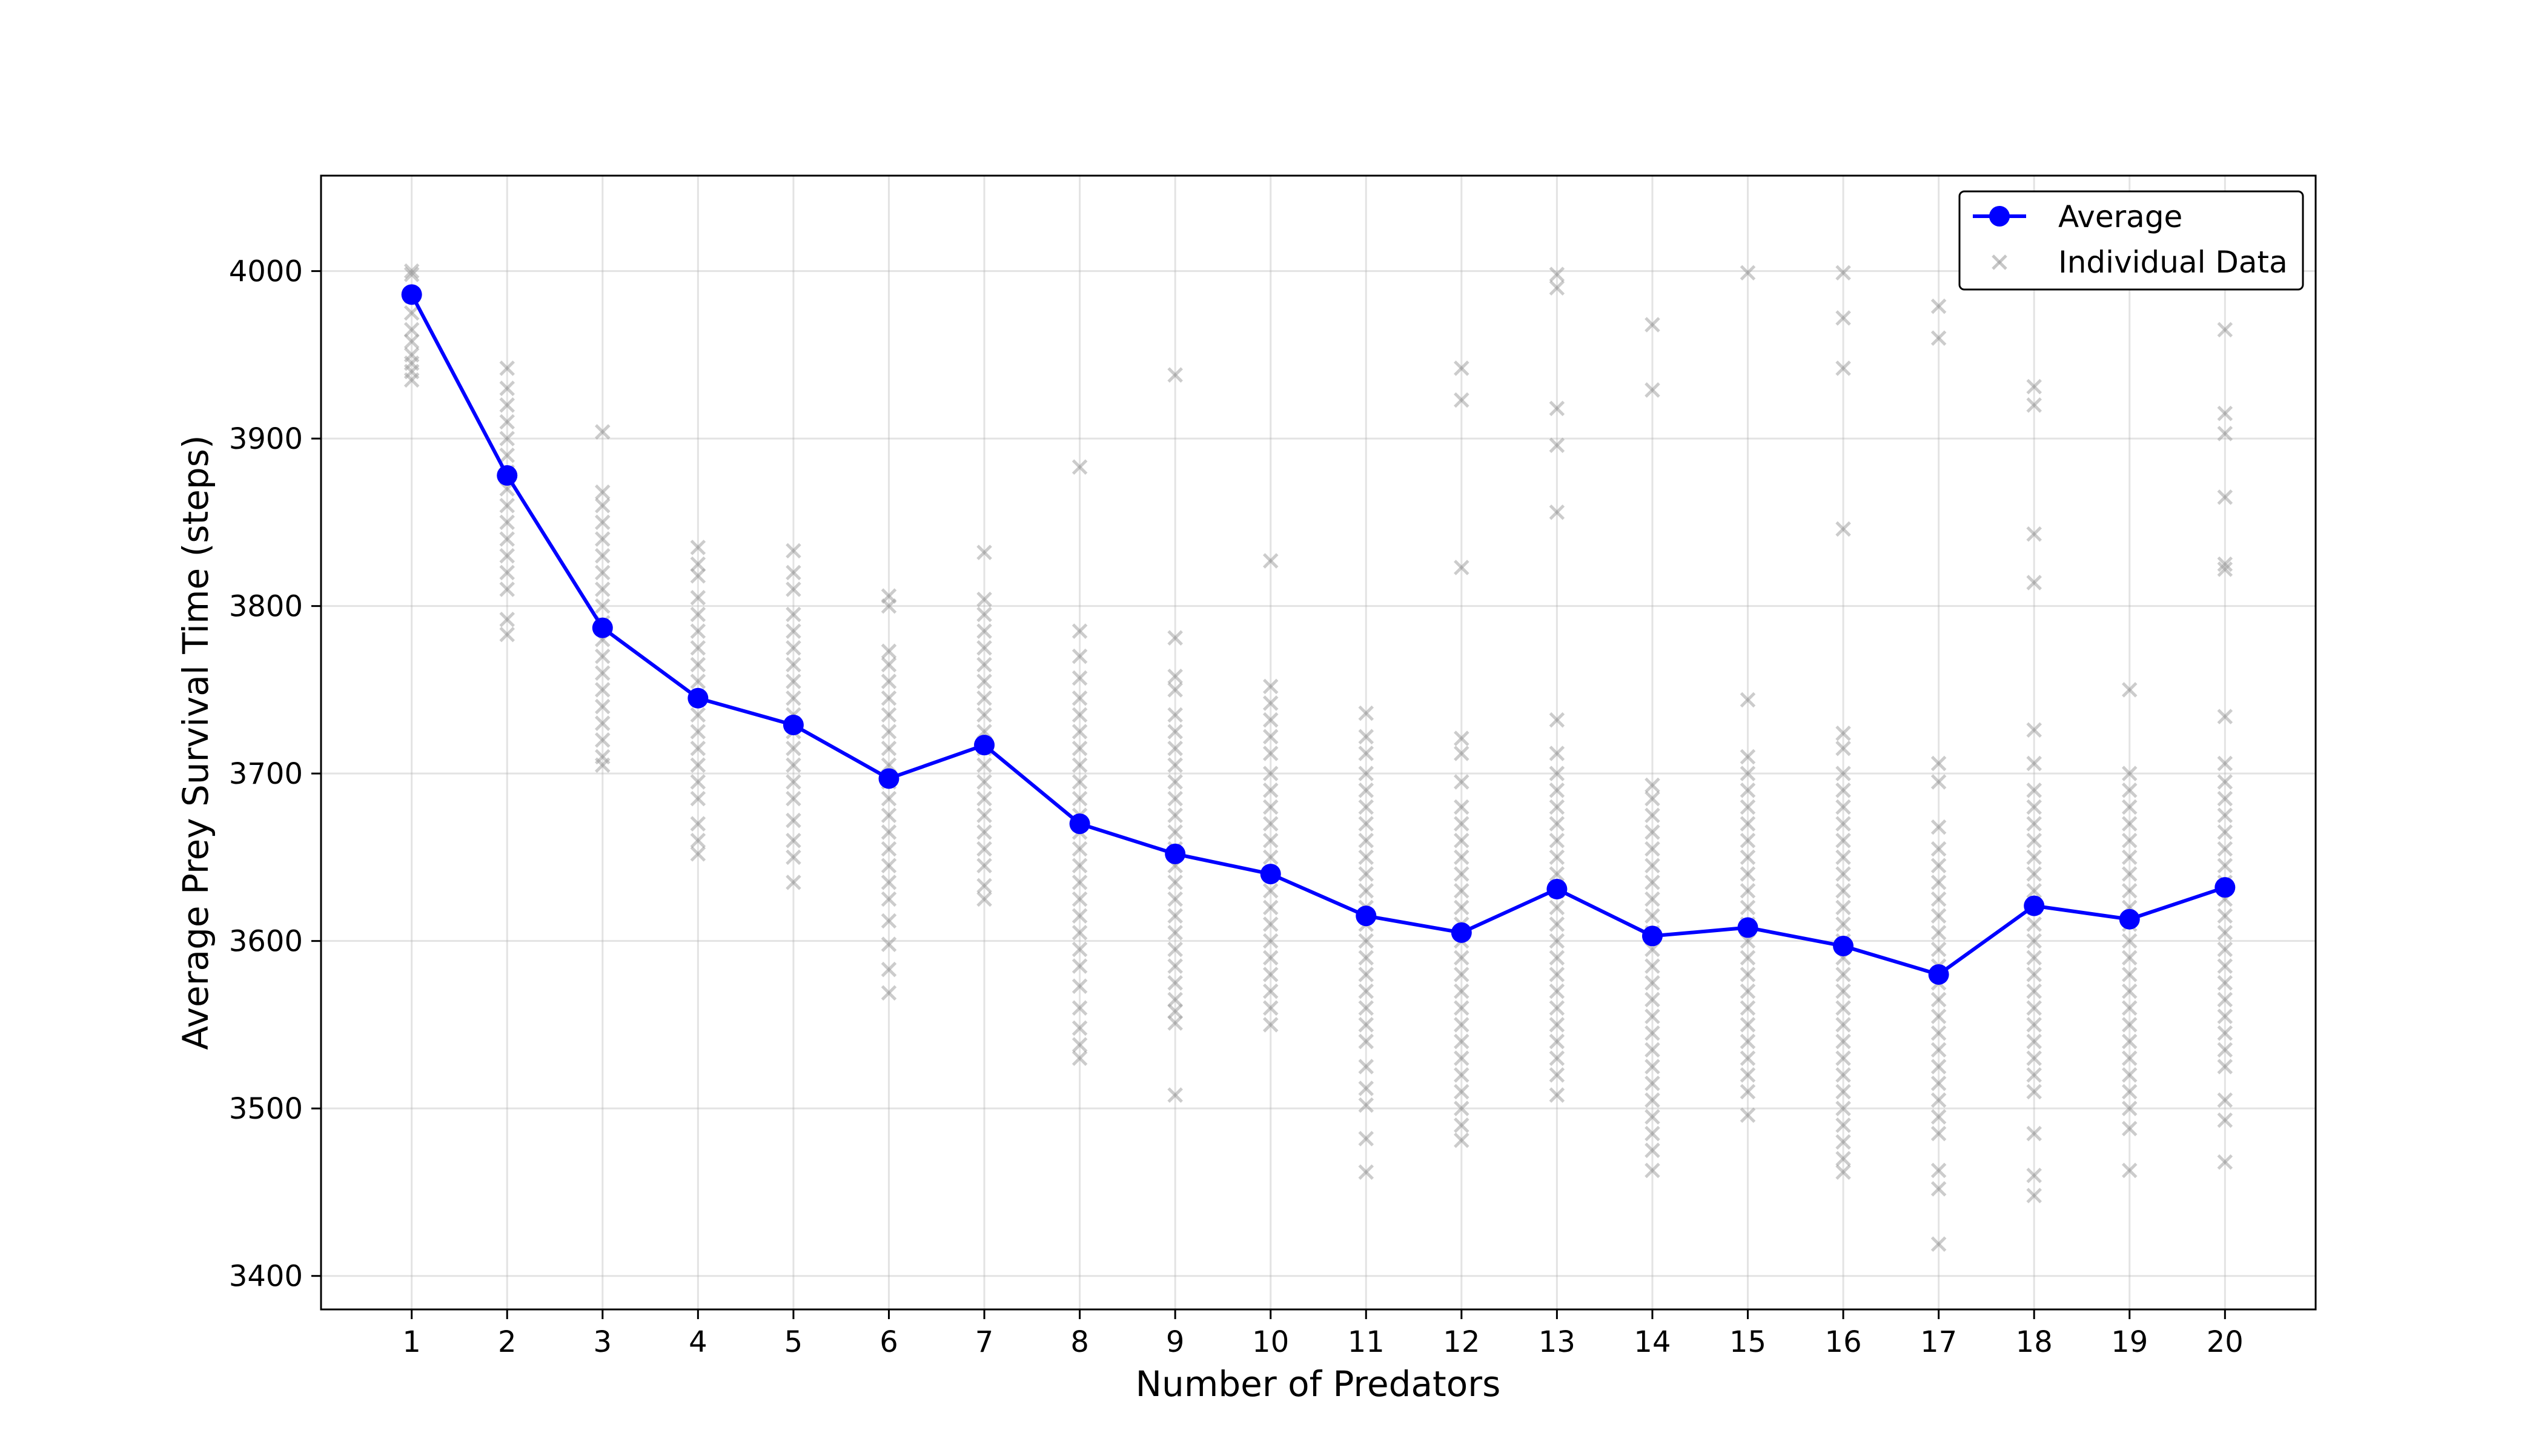 The height and width of the screenshot is (1456, 2544). Describe the element at coordinates (985, 1342) in the screenshot. I see `x-tick-label: 7` at that location.